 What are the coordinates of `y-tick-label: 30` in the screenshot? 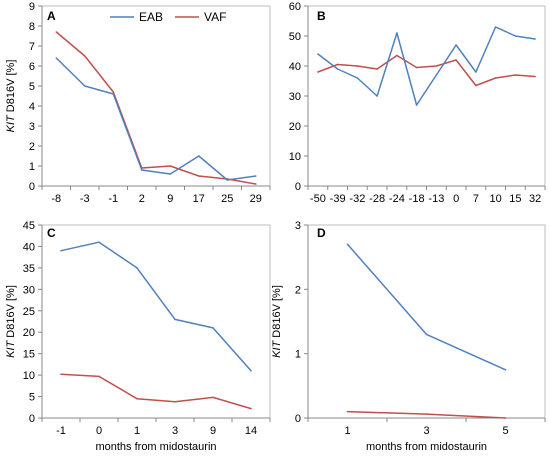 It's located at (295, 97).